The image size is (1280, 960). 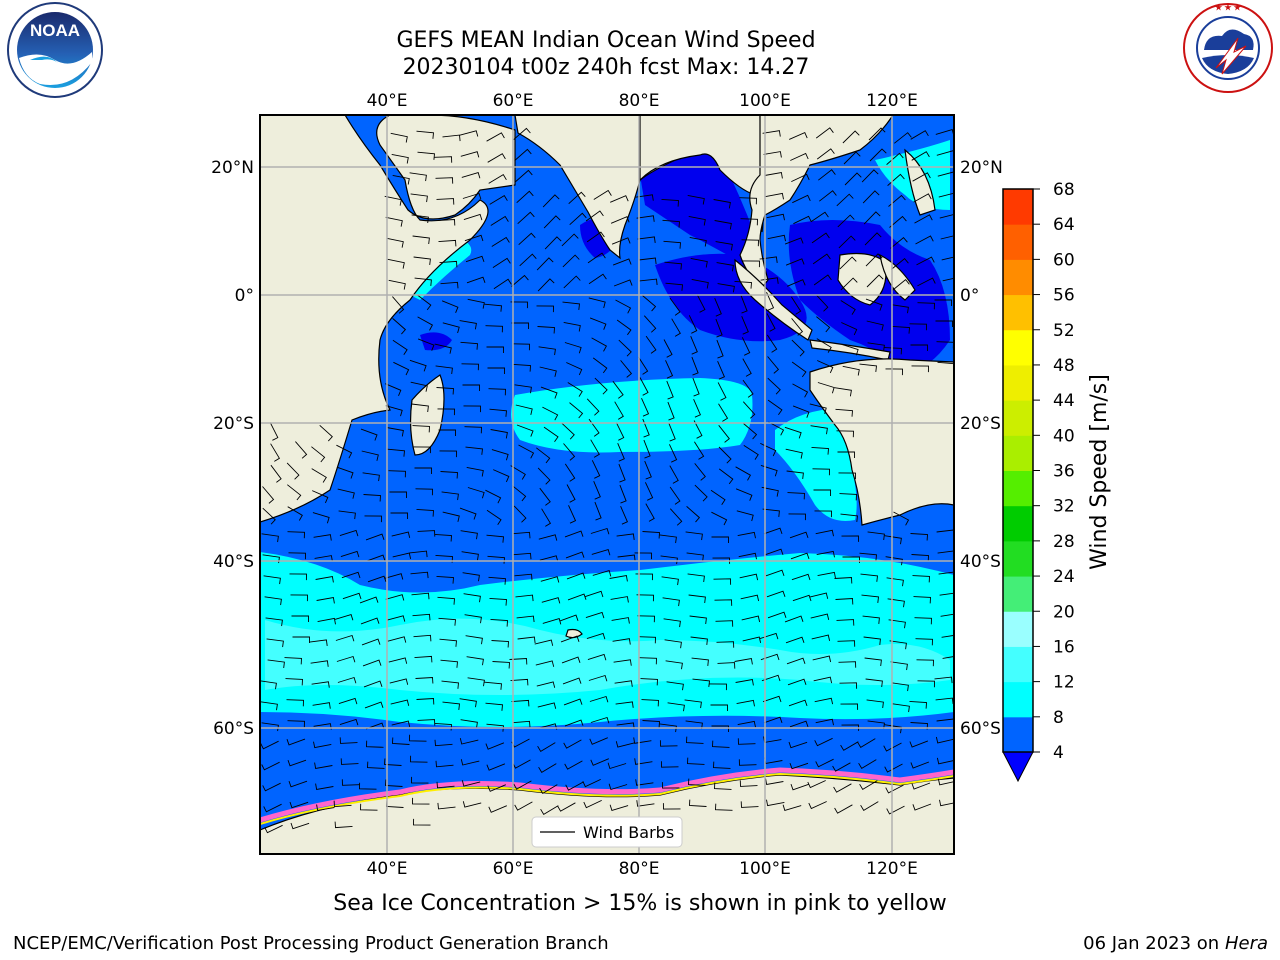 What do you see at coordinates (574, 633) in the screenshot?
I see `kerguelen-land` at bounding box center [574, 633].